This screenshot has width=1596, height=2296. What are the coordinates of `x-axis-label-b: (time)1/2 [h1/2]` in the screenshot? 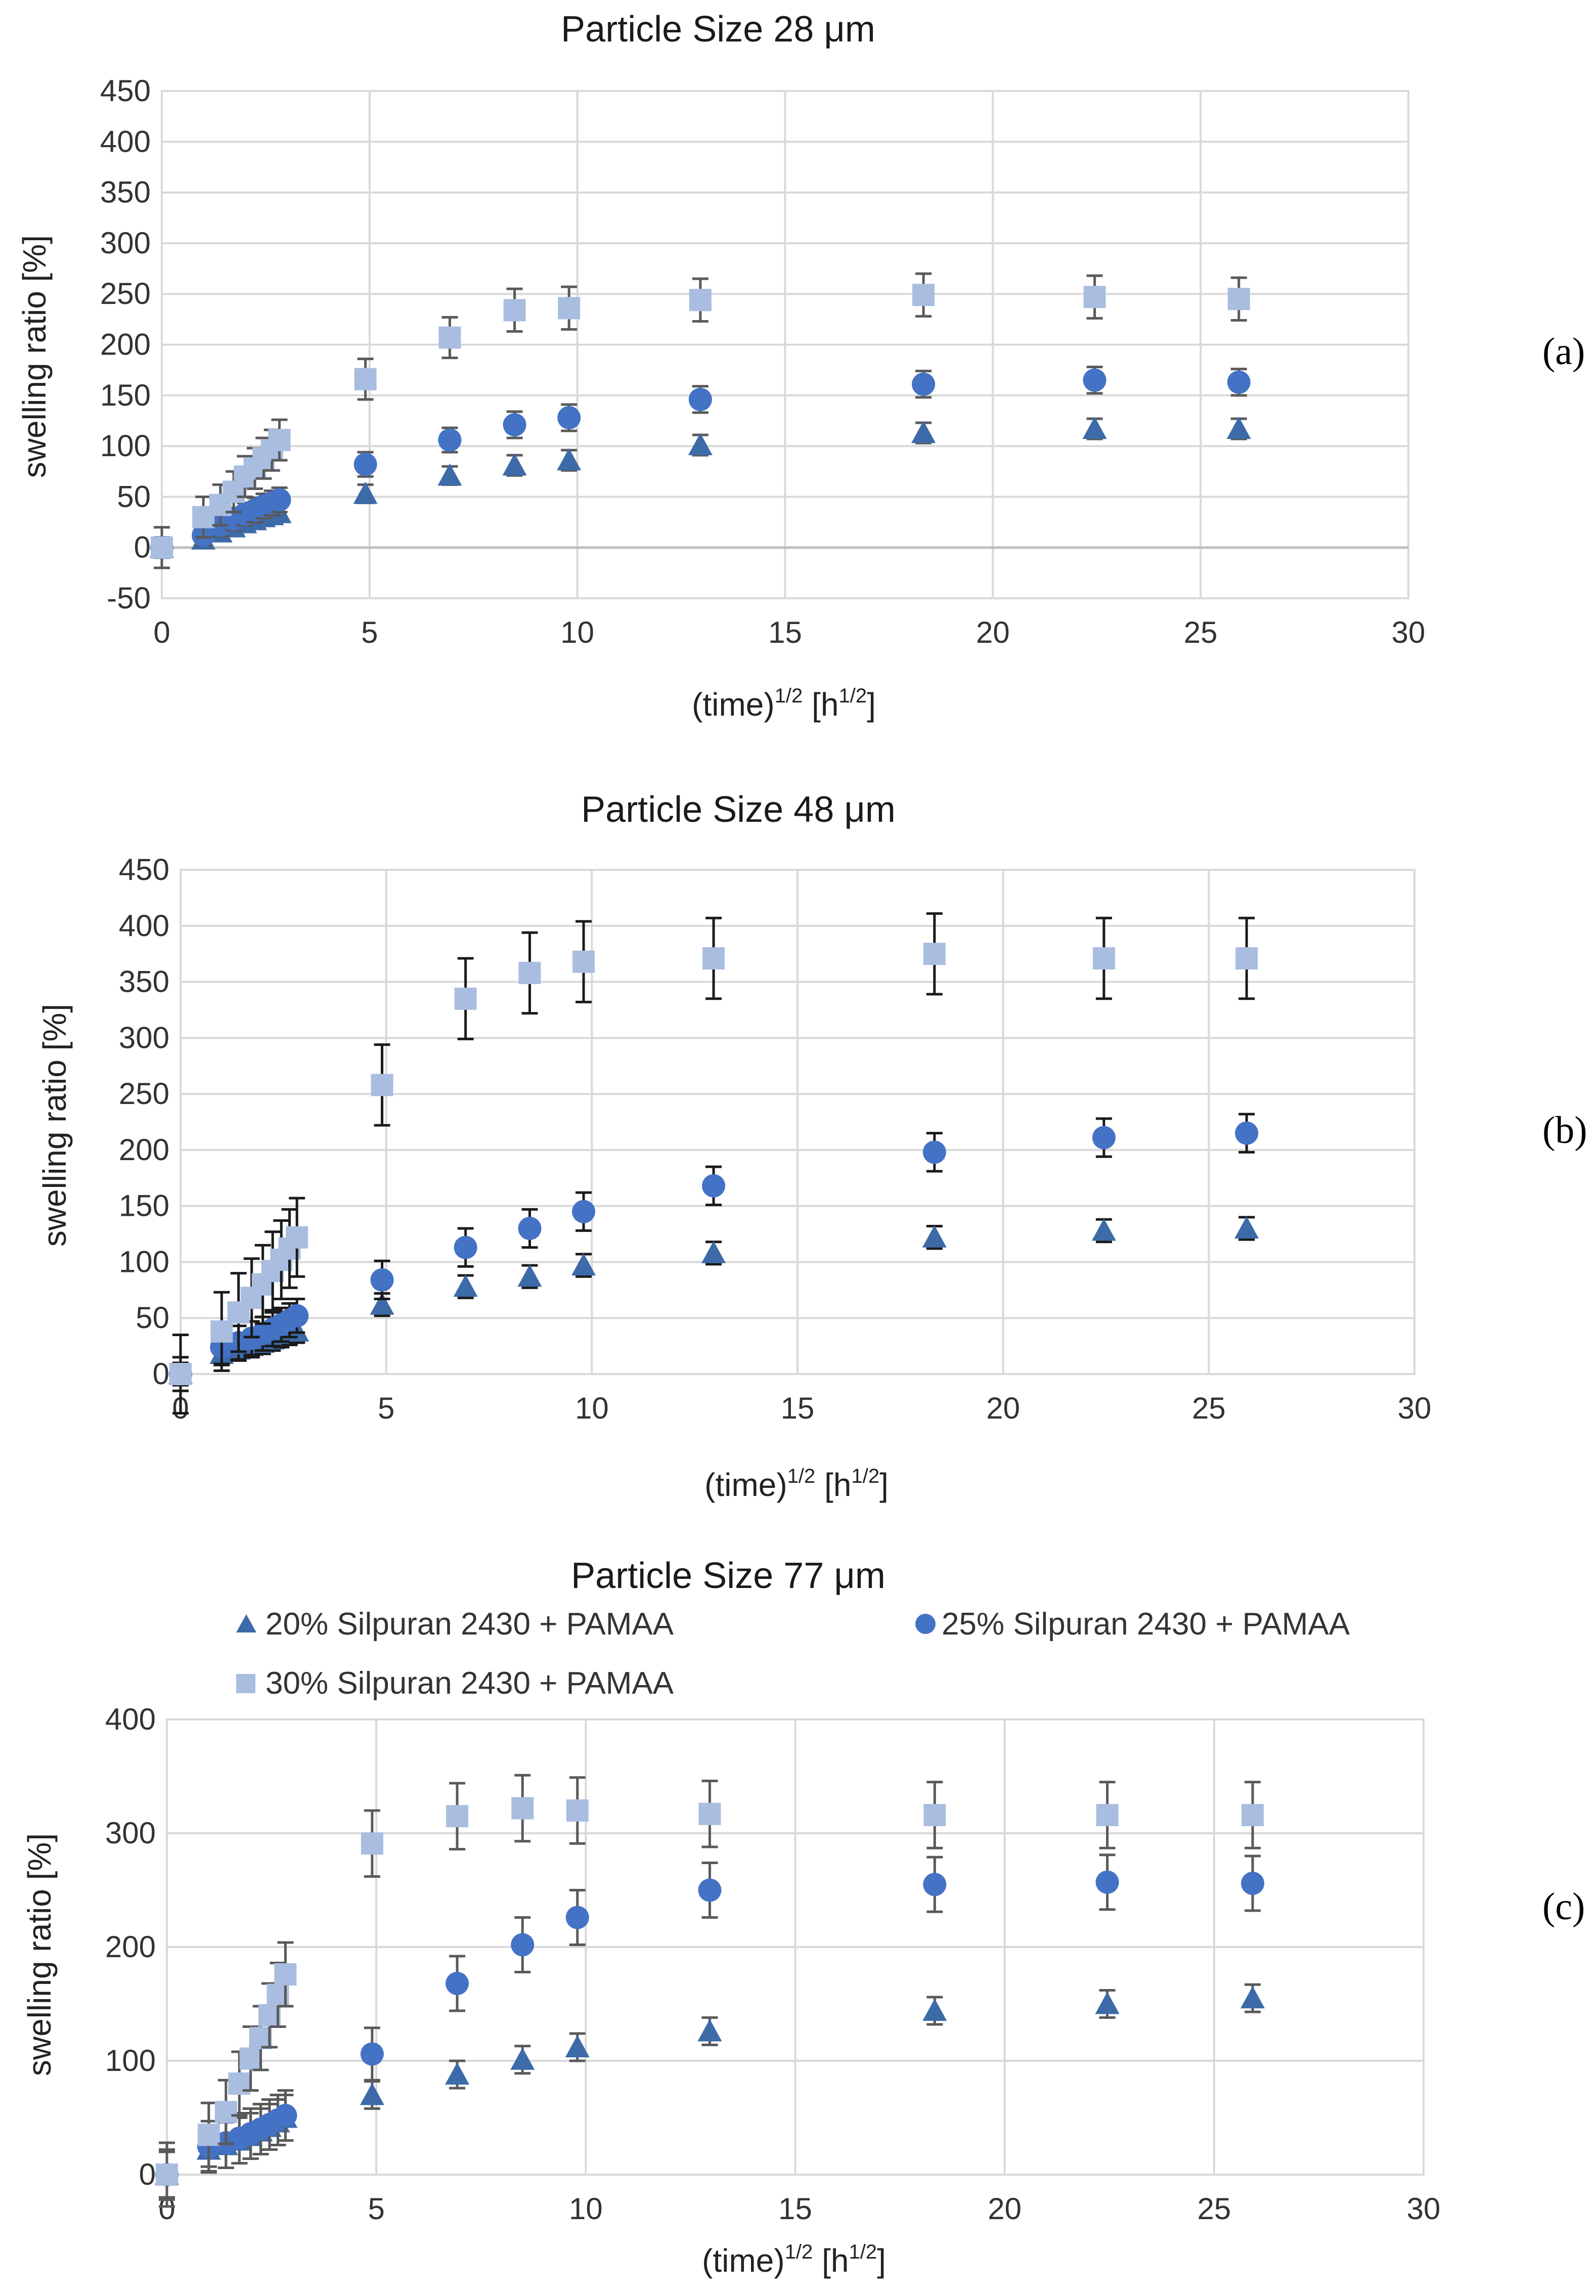 It's located at (796, 1484).